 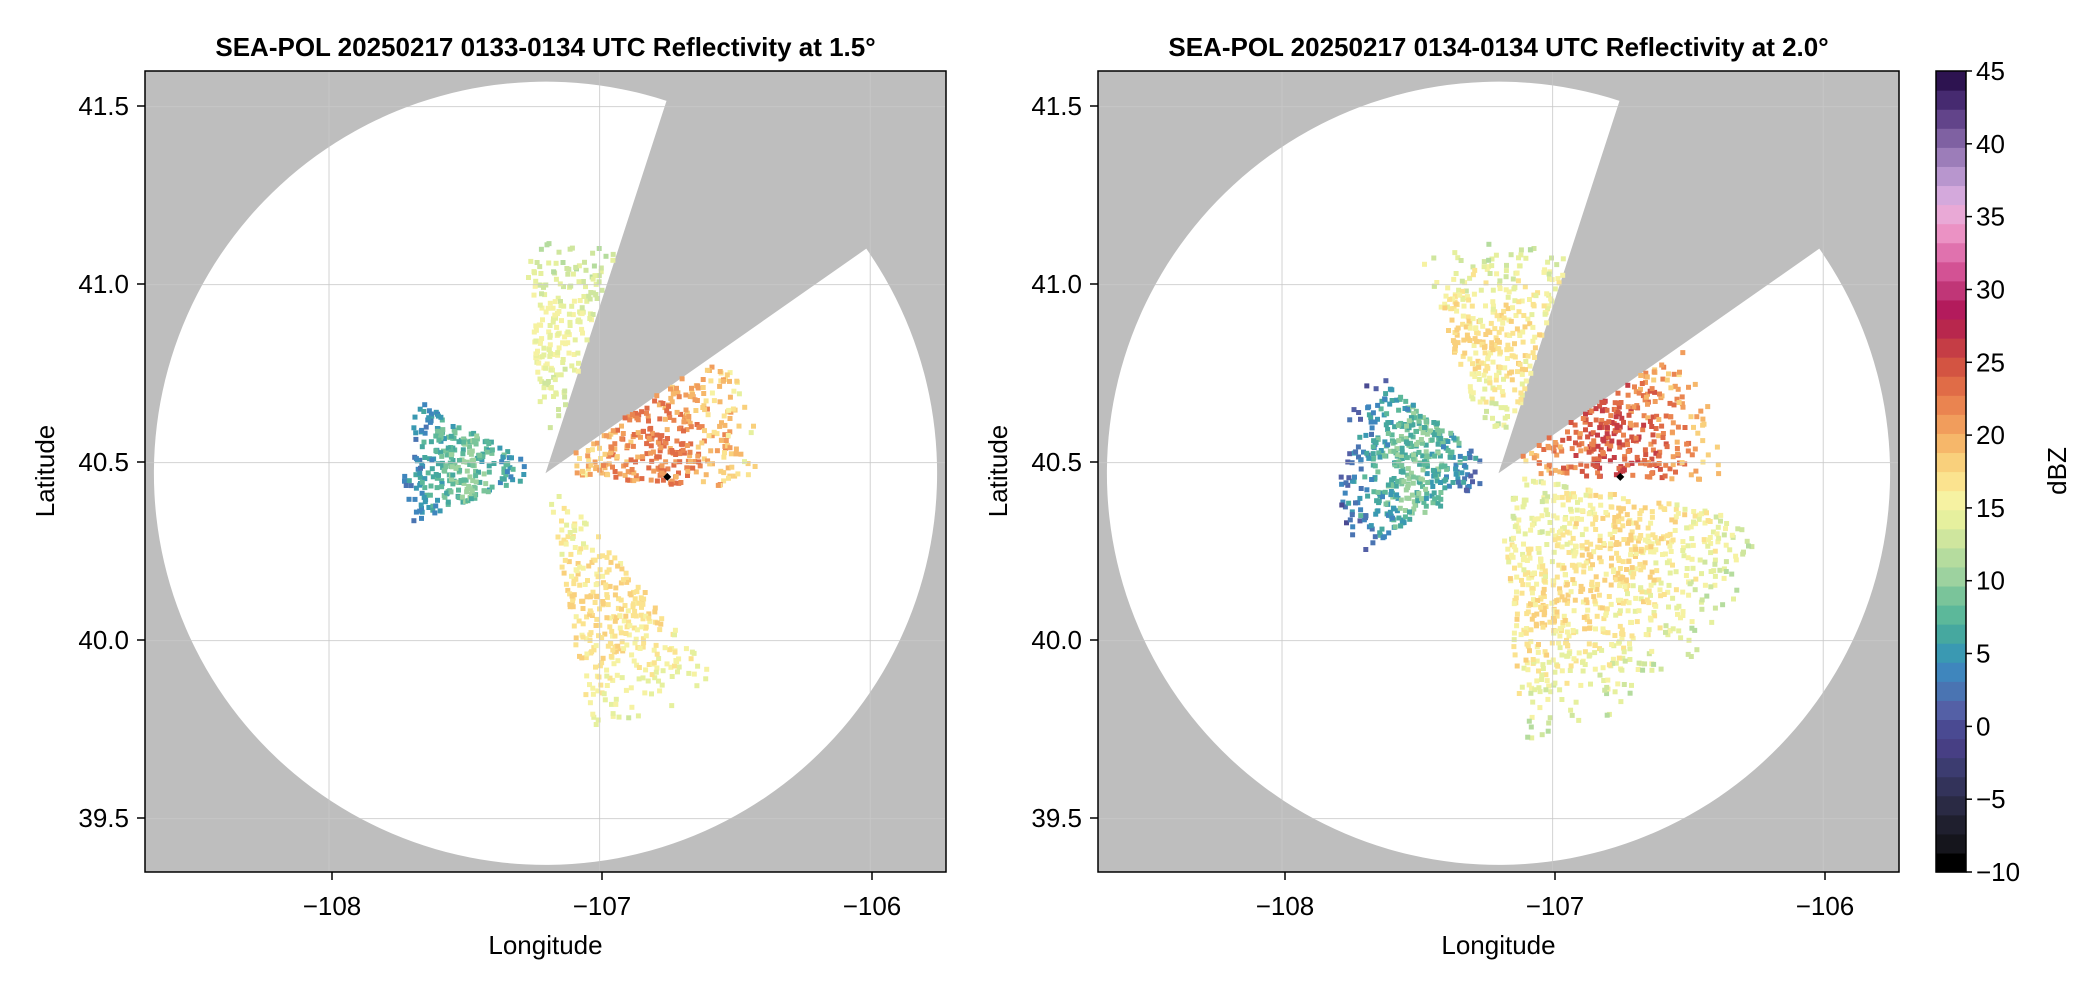 I want to click on colorbar-tick-label: −10, so click(x=1998, y=872).